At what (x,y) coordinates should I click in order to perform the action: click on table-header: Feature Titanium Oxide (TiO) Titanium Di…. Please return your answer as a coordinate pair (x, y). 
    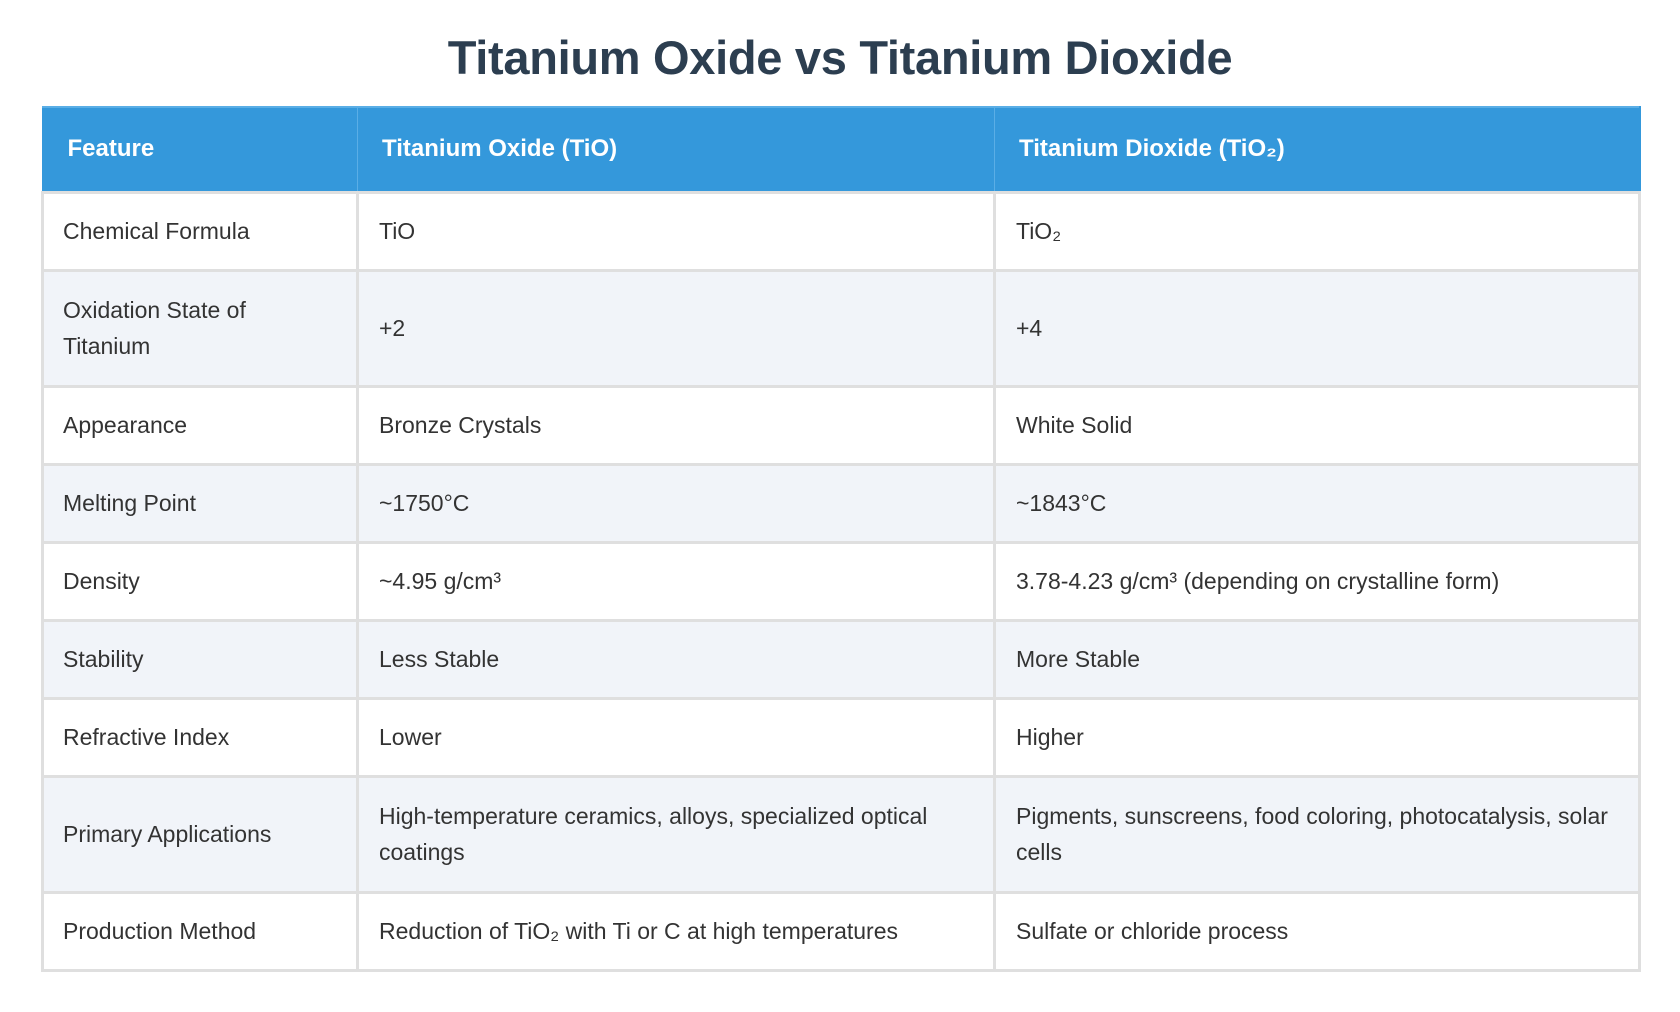
    Looking at the image, I should click on (841, 149).